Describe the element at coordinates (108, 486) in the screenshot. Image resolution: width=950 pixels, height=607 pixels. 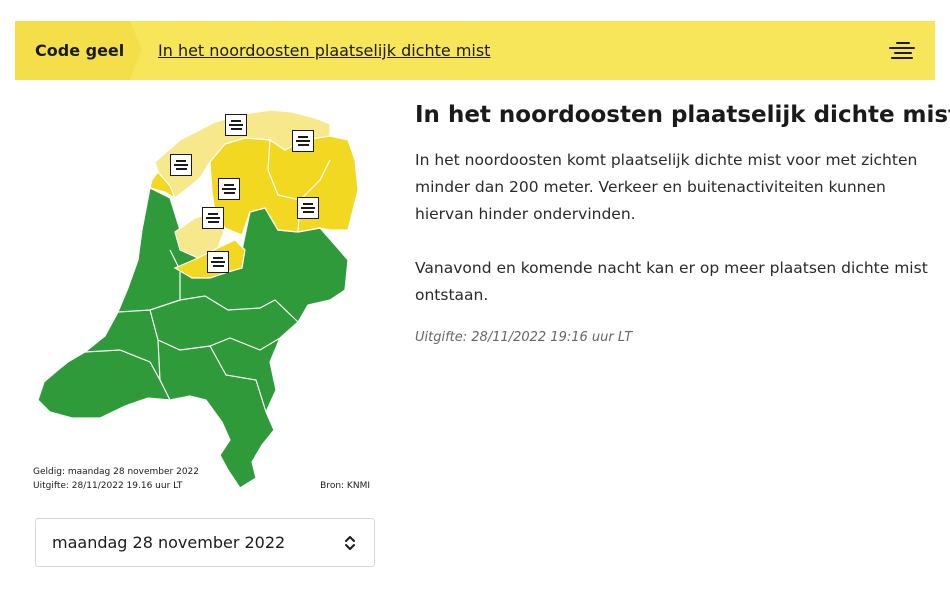
I see `map-issued-text: Uitgifte: 28/11/2022 19.16 uur LT` at that location.